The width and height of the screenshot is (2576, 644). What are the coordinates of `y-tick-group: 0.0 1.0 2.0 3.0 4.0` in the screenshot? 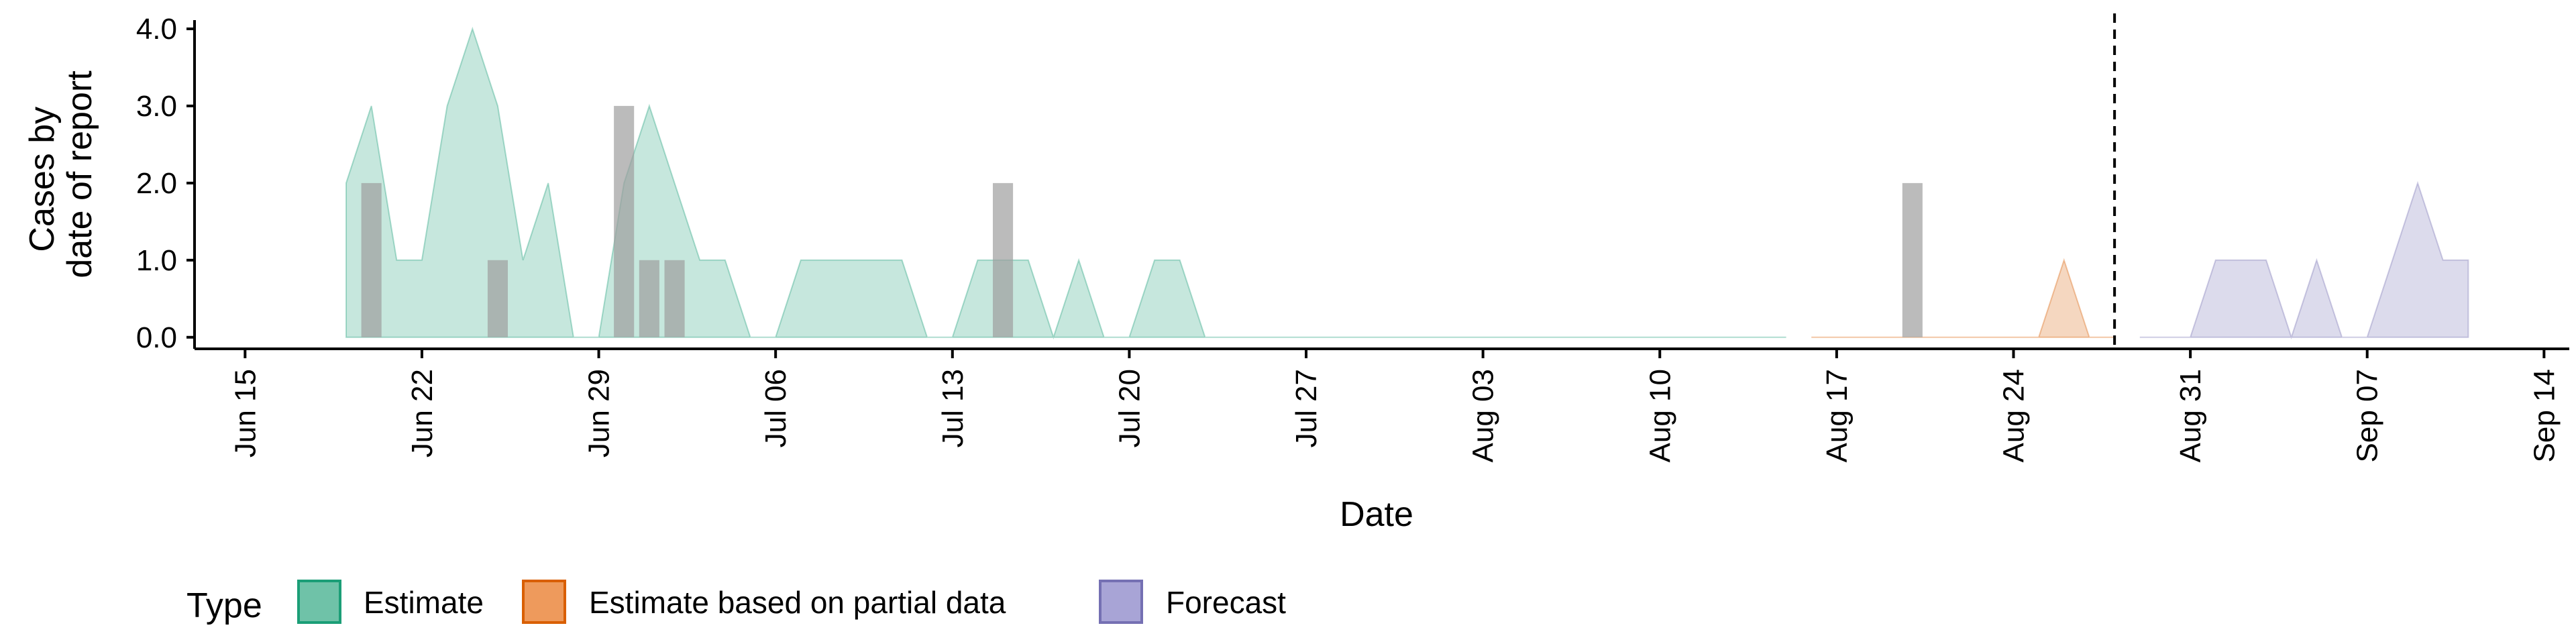 It's located at (165, 183).